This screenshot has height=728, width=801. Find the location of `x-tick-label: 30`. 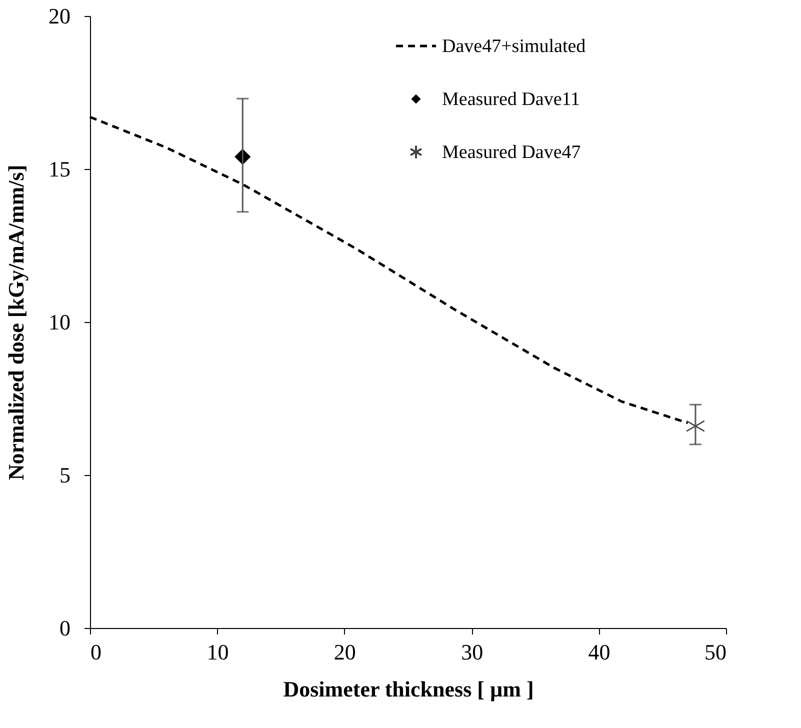

x-tick-label: 30 is located at coordinates (472, 652).